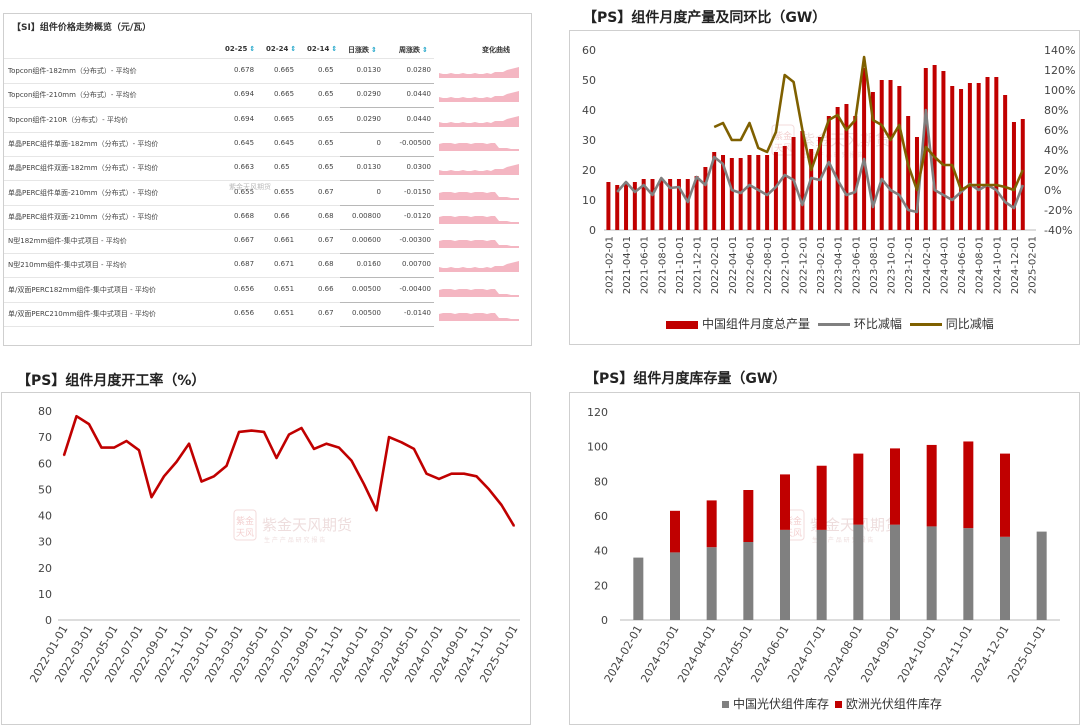 The width and height of the screenshot is (1080, 728). Describe the element at coordinates (45, 542) in the screenshot. I see `y-tick-label: 30` at that location.